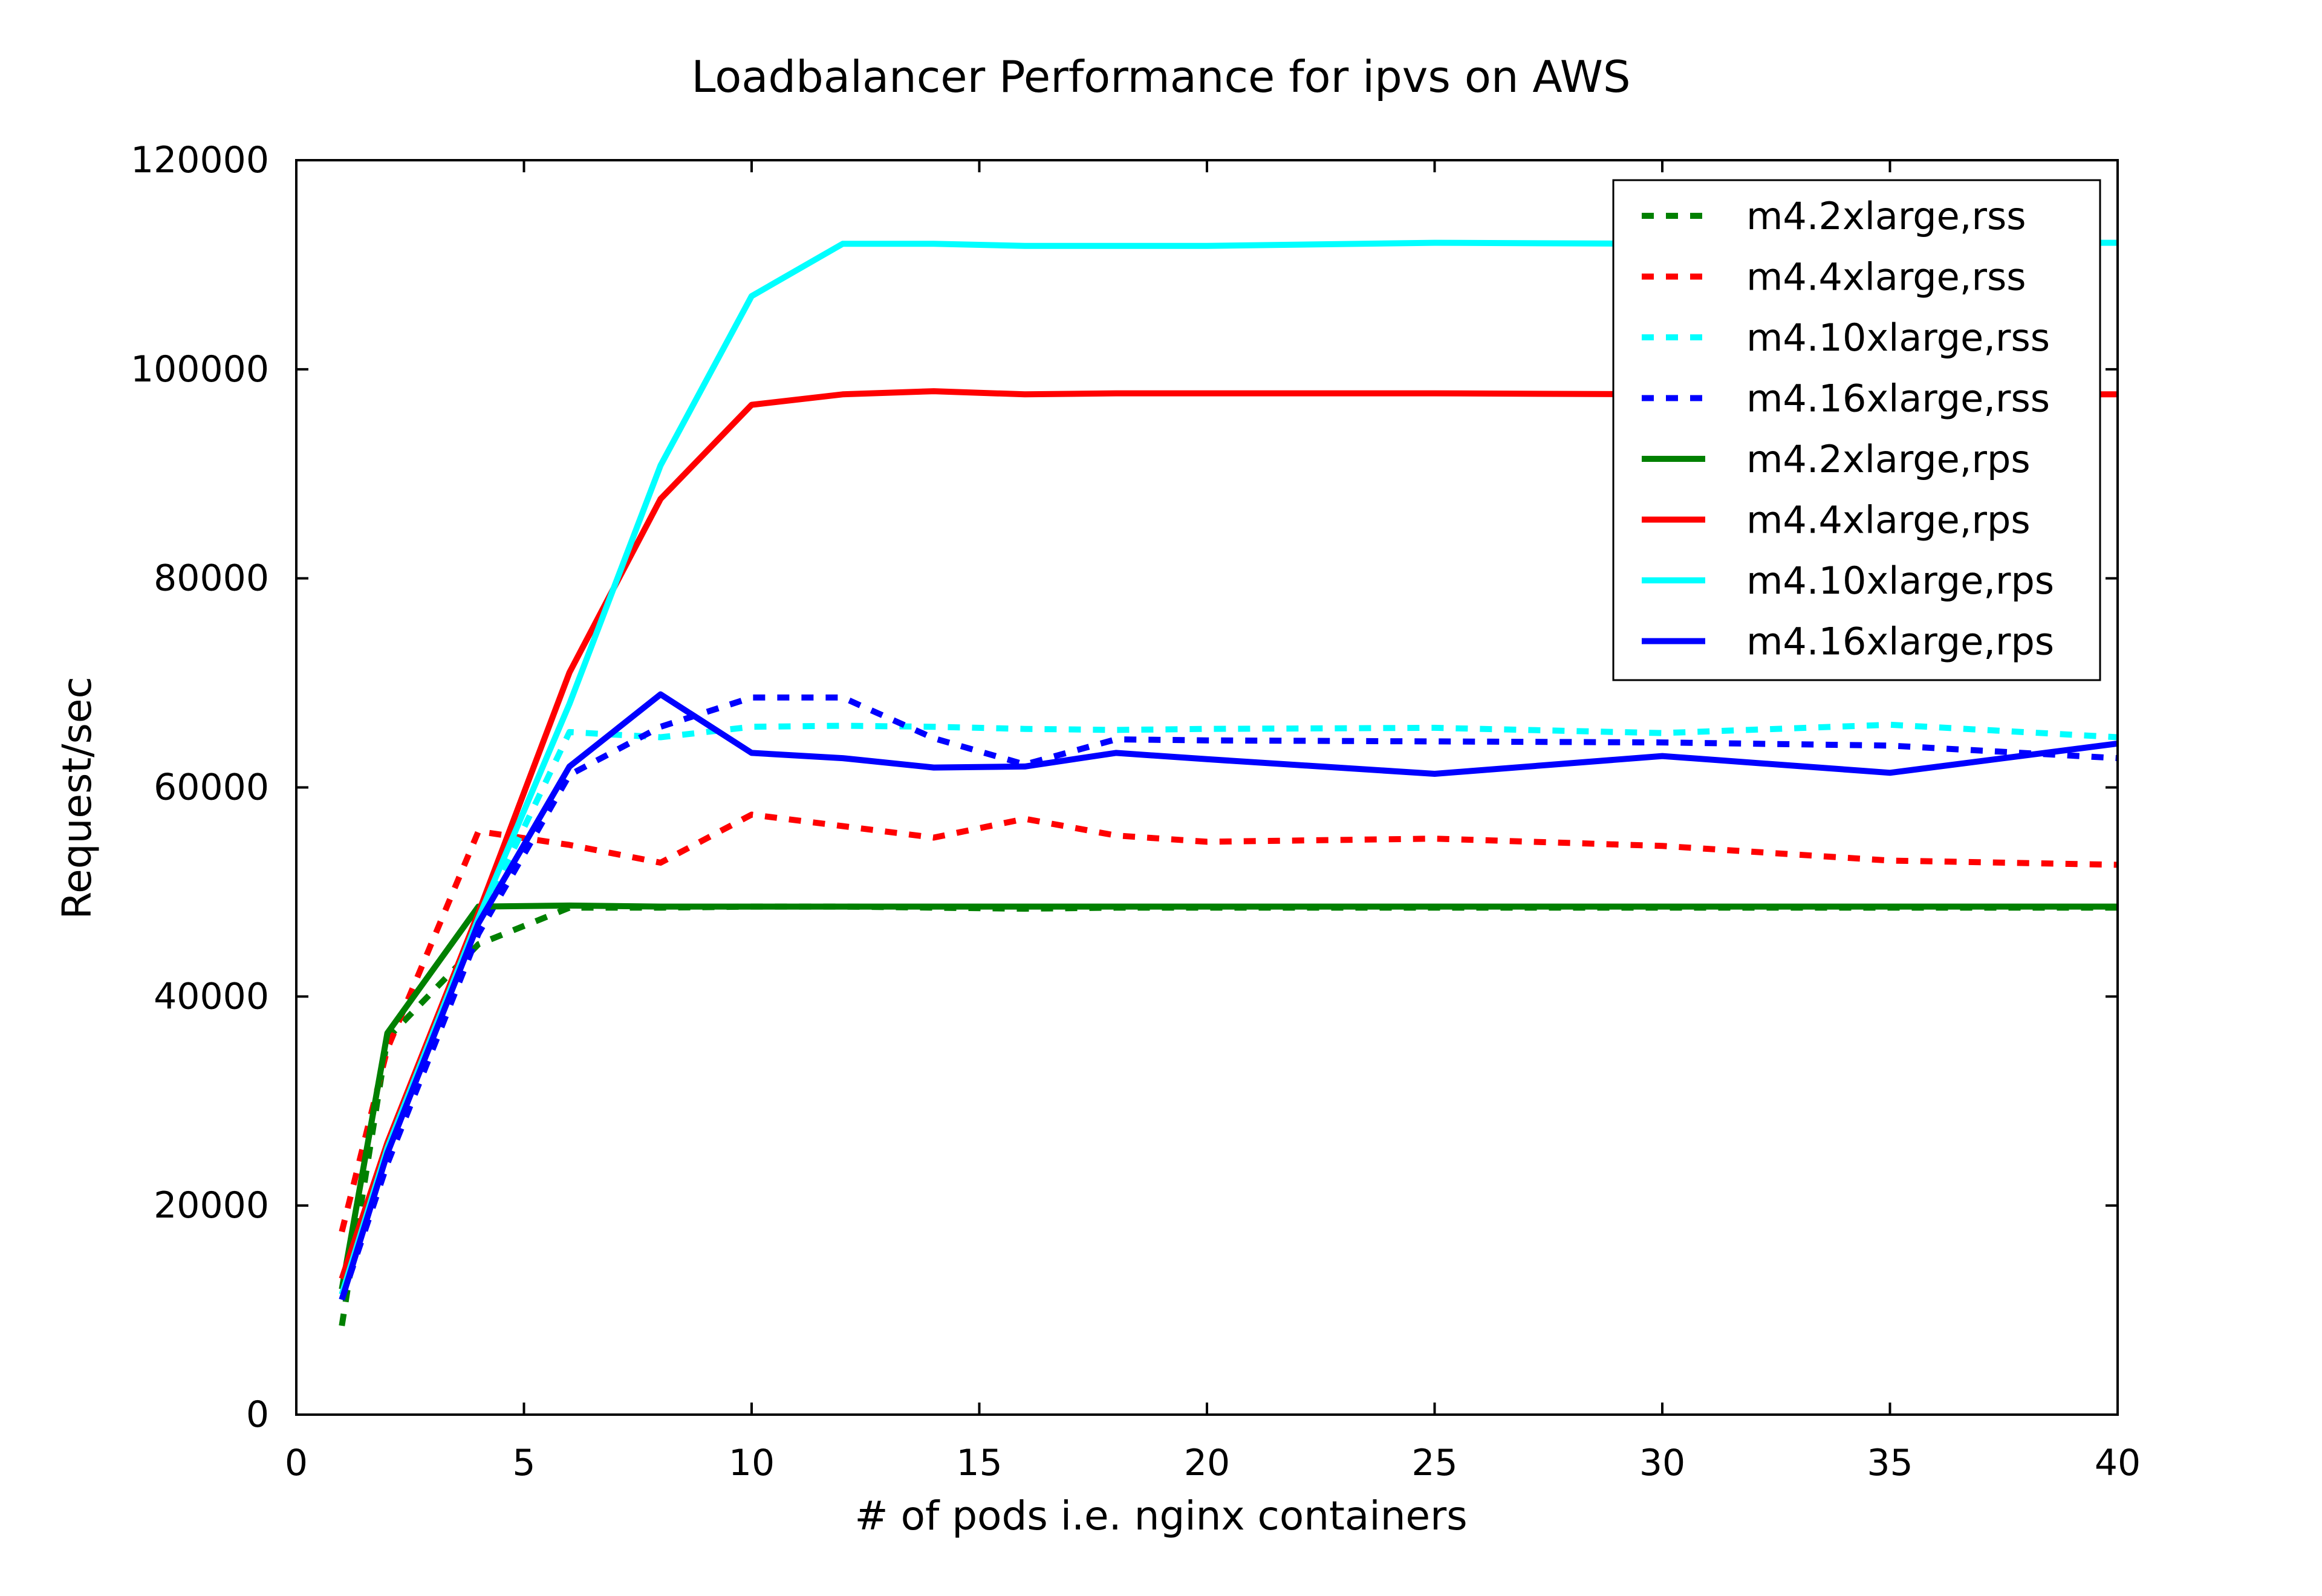 This screenshot has width=2322, height=1596. Describe the element at coordinates (1886, 277) in the screenshot. I see `legend-label: m4.4xlarge,rss` at that location.